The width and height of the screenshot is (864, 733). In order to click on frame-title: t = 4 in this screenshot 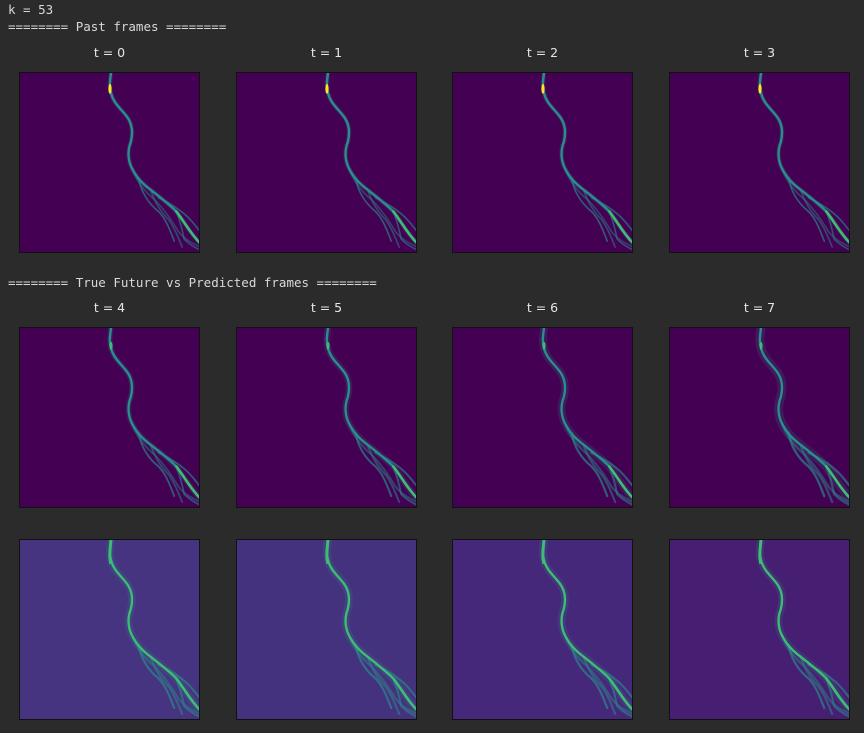, I will do `click(109, 307)`.